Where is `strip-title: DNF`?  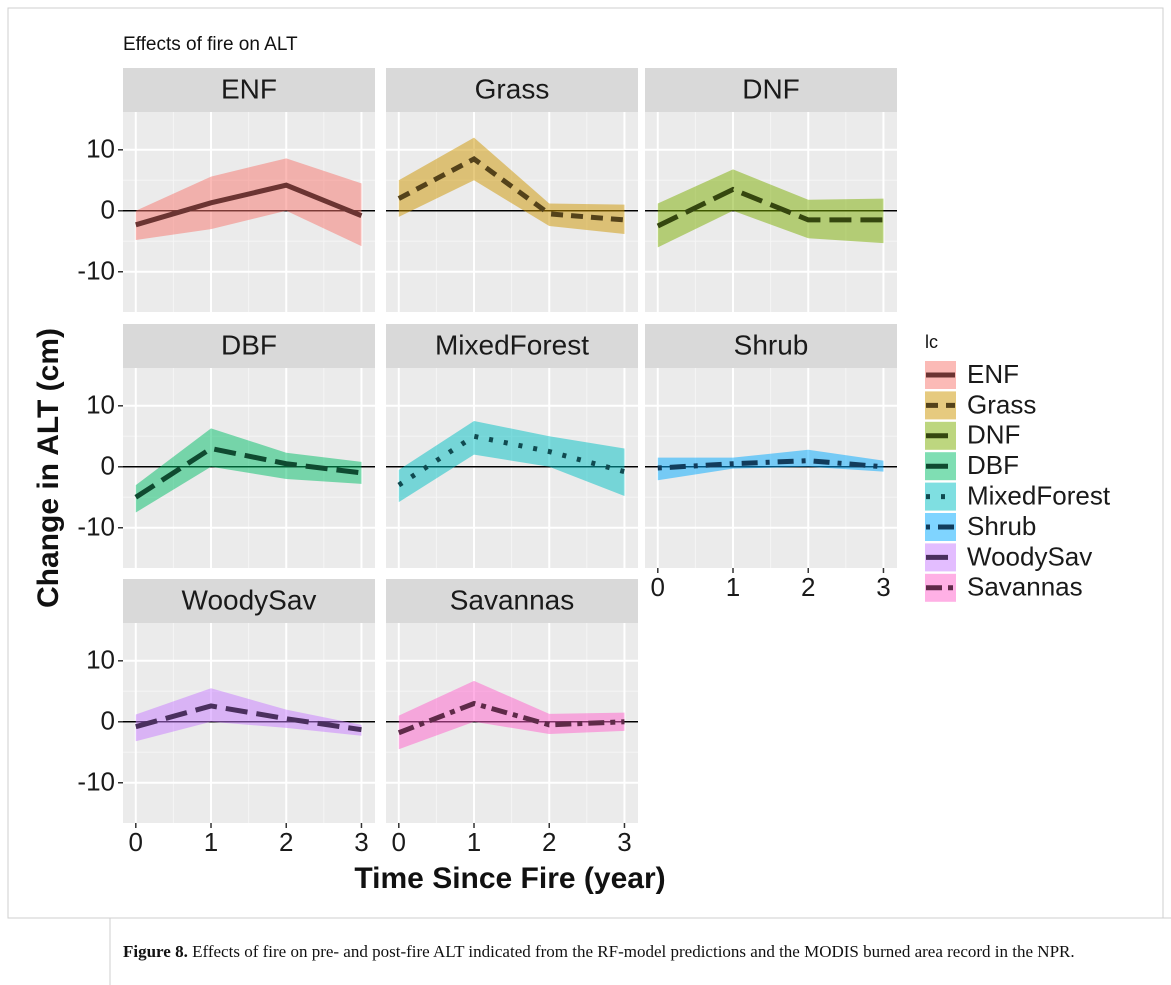
strip-title: DNF is located at coordinates (771, 88).